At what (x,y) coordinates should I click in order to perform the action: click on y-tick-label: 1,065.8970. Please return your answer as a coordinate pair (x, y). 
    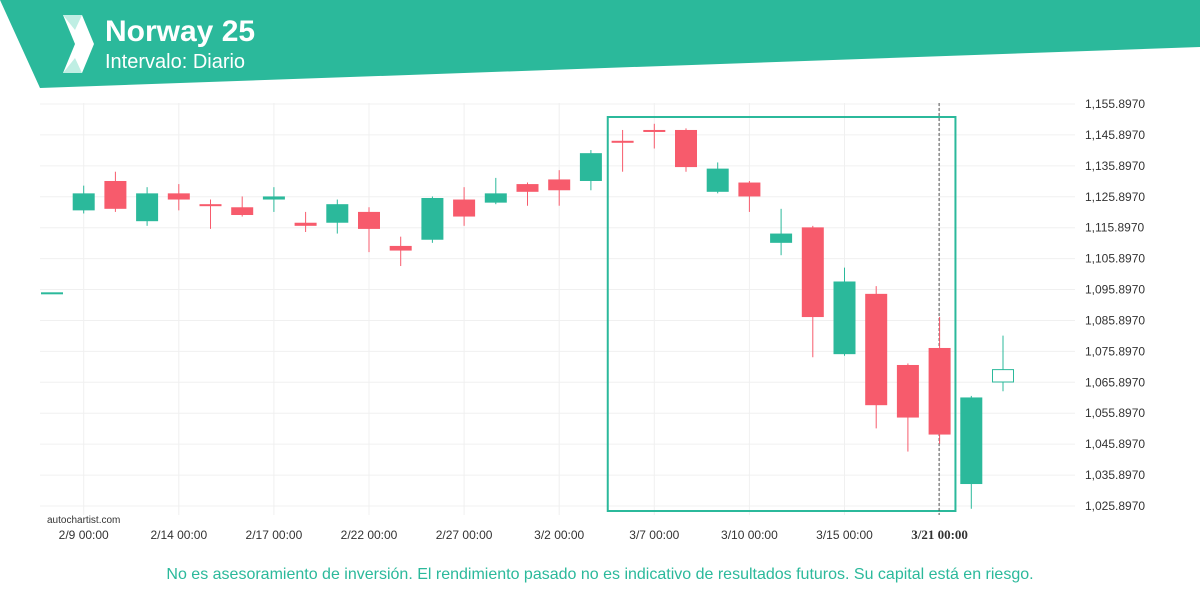
    Looking at the image, I should click on (1115, 382).